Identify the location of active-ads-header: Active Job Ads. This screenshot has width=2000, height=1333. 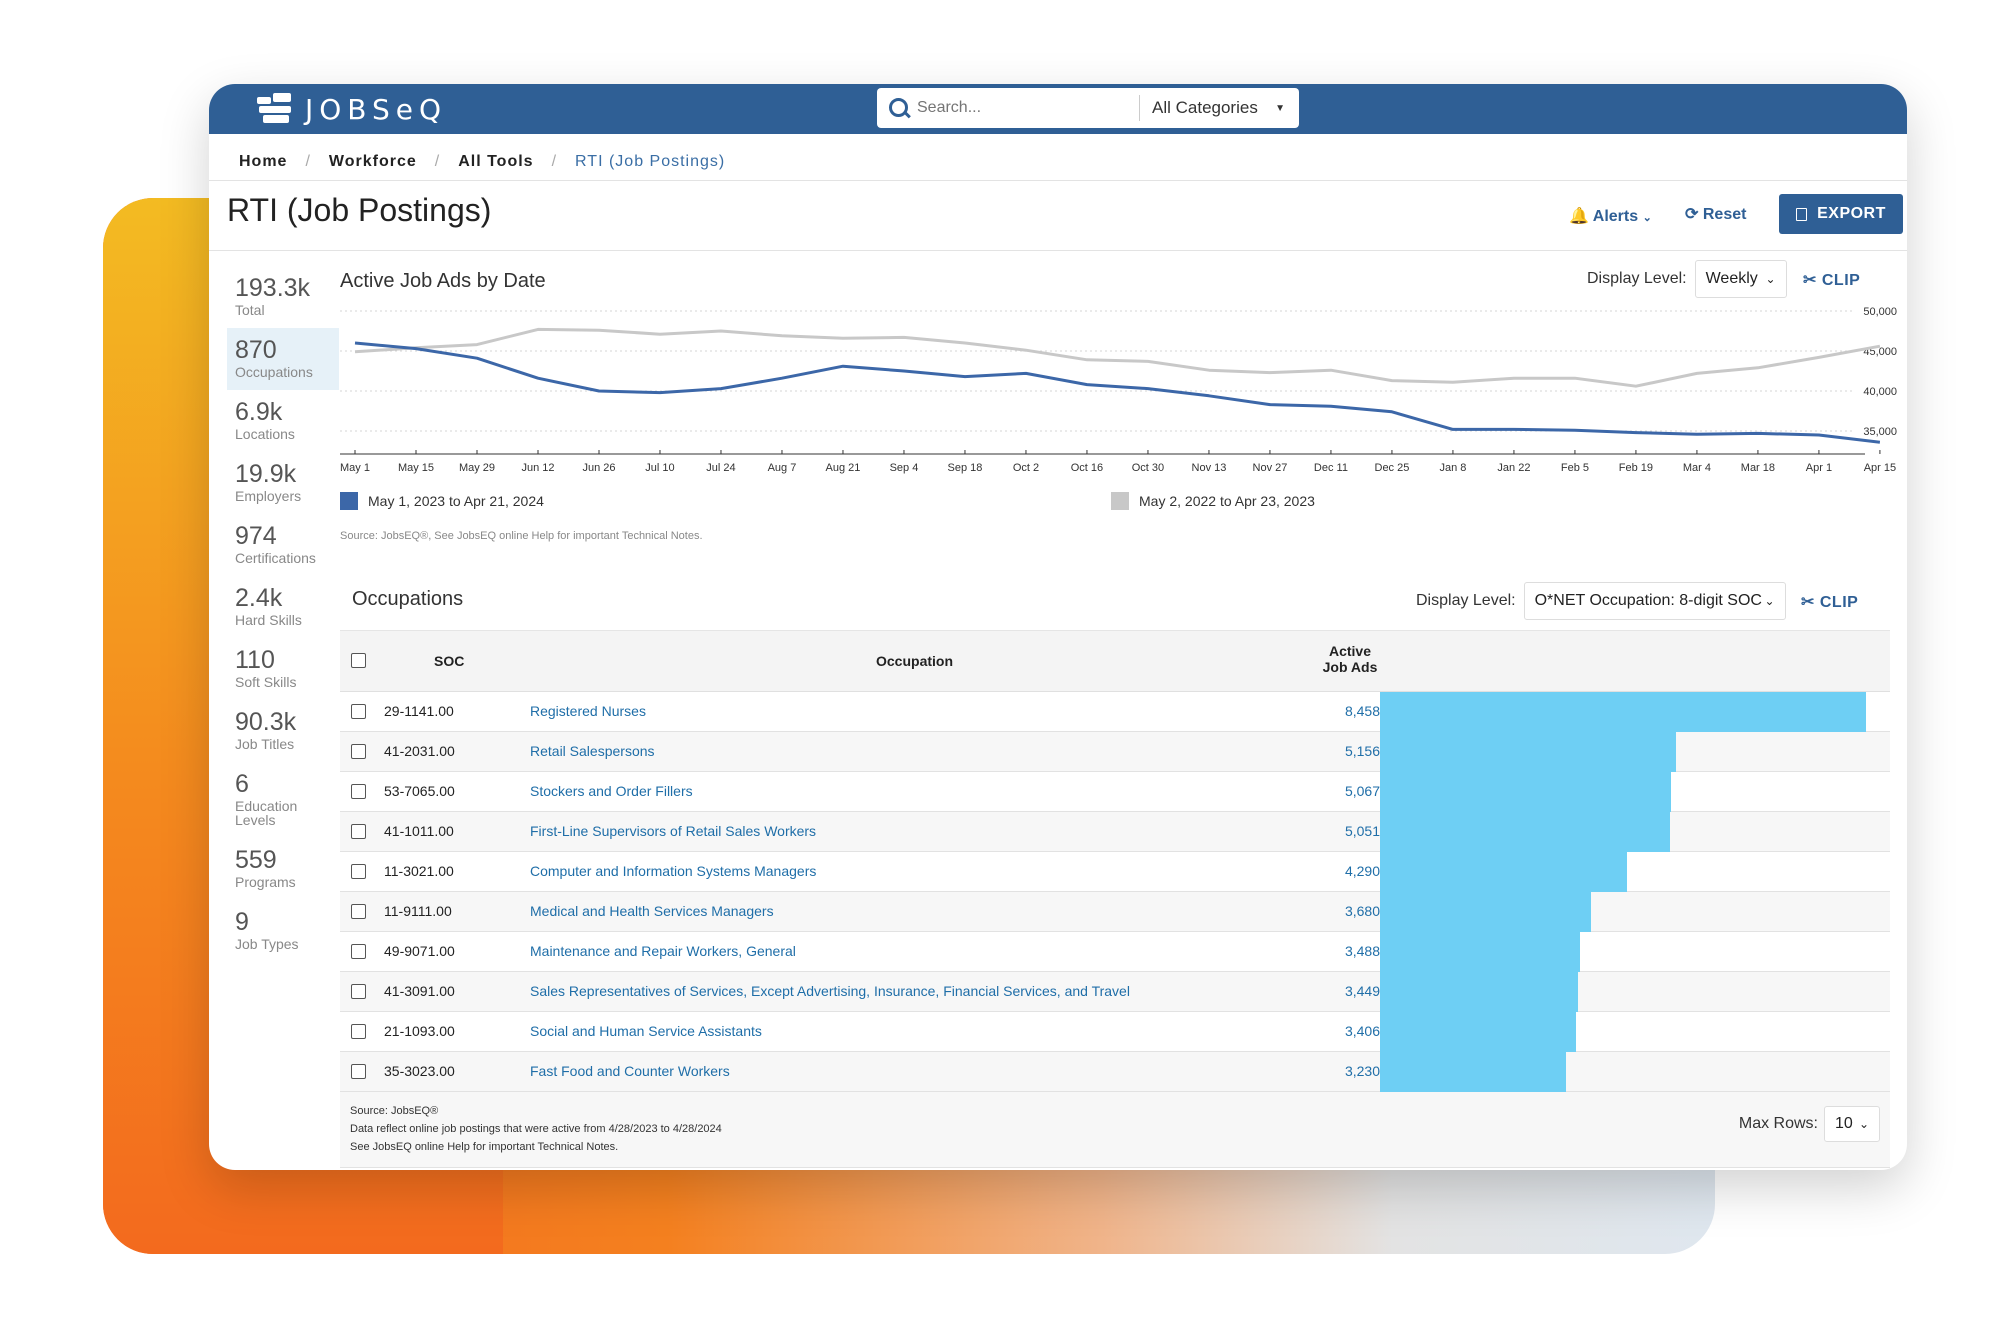
(1350, 659).